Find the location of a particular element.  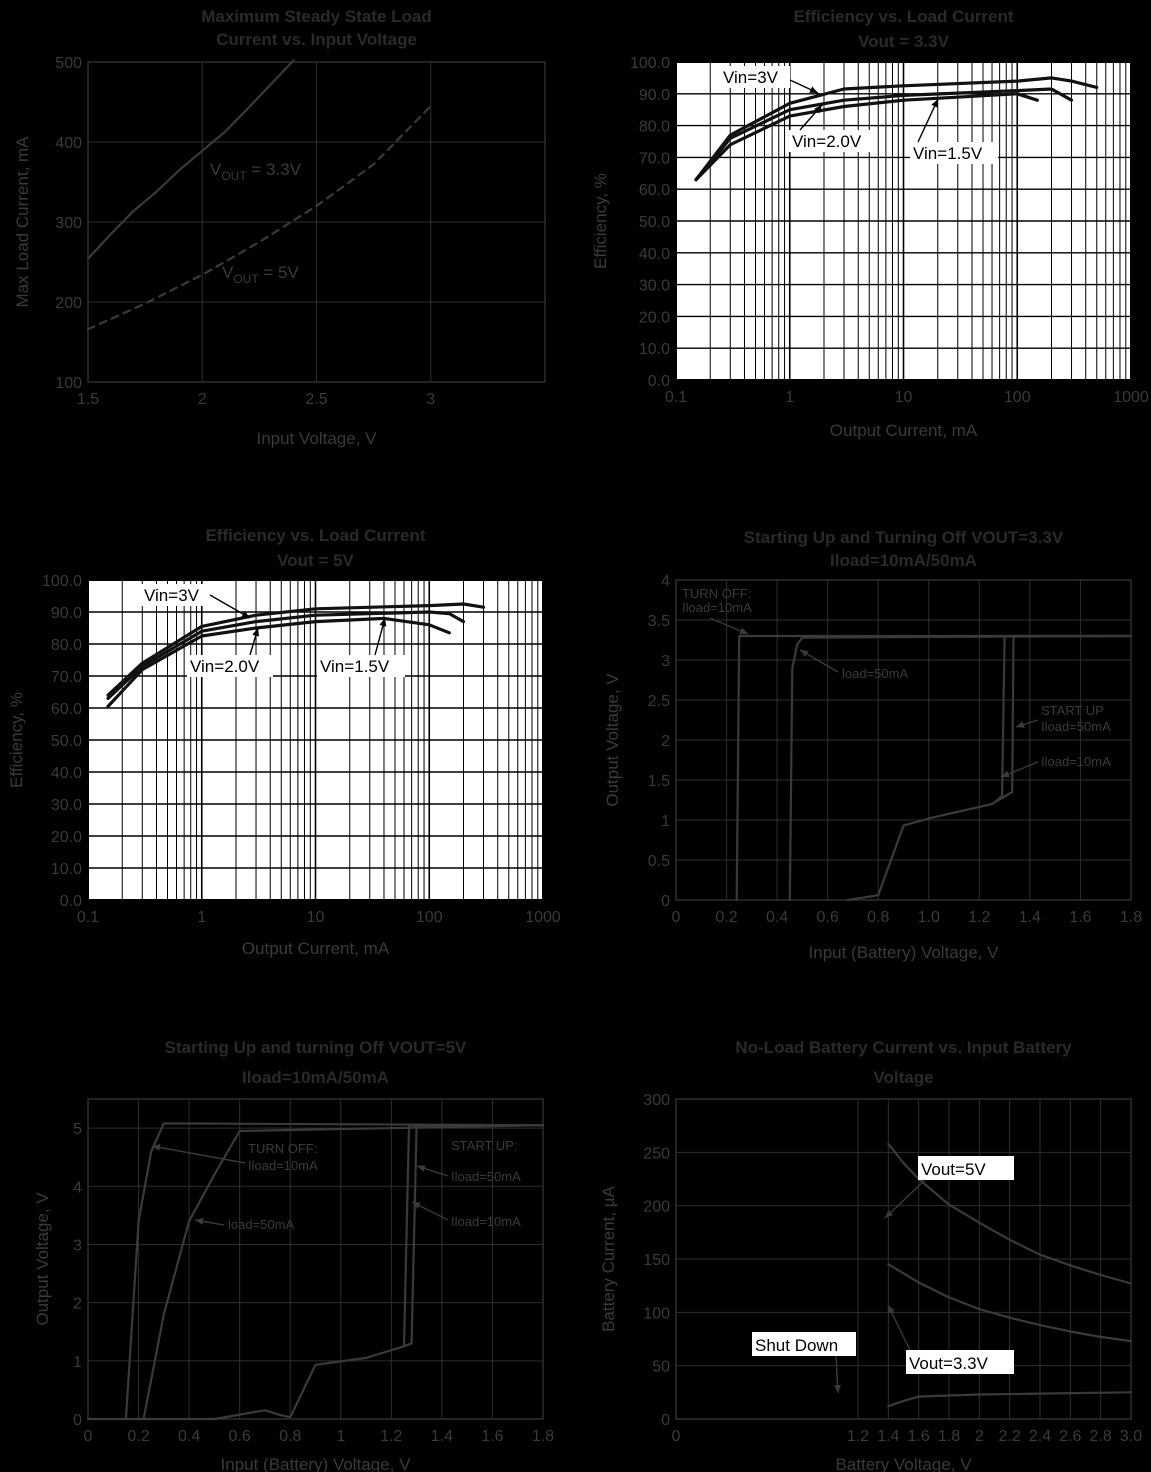

chart-5-series-3-line is located at coordinates (315, 1272).